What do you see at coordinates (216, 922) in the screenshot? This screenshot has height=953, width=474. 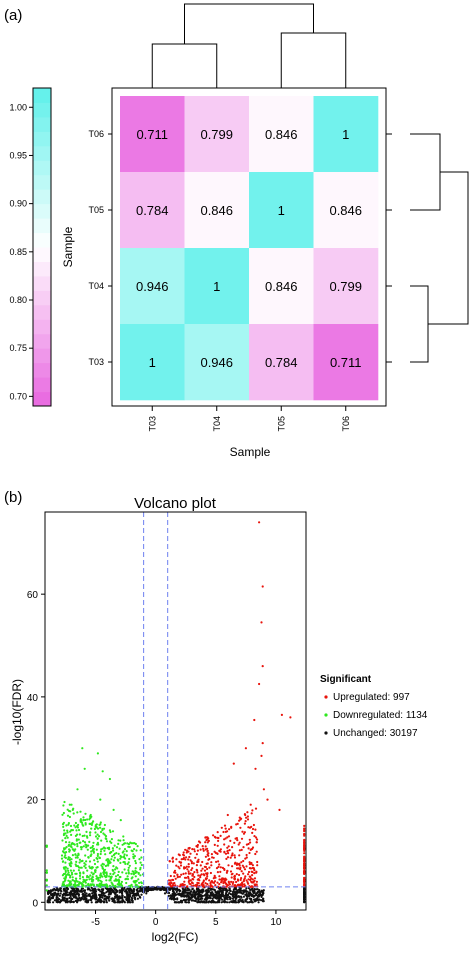 I see `volcano-x-tick-label: 5` at bounding box center [216, 922].